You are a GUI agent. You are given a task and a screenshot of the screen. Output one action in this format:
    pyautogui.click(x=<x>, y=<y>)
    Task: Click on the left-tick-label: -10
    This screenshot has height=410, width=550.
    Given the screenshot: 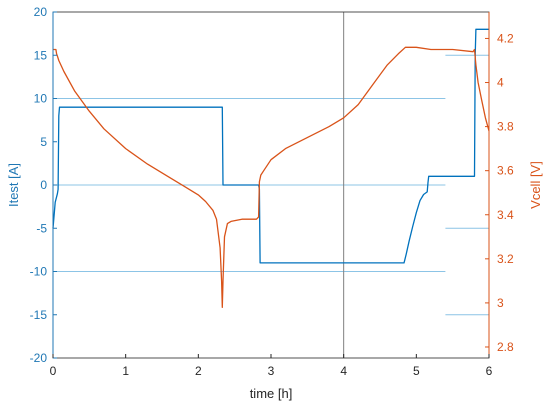 What is the action you would take?
    pyautogui.click(x=39, y=272)
    